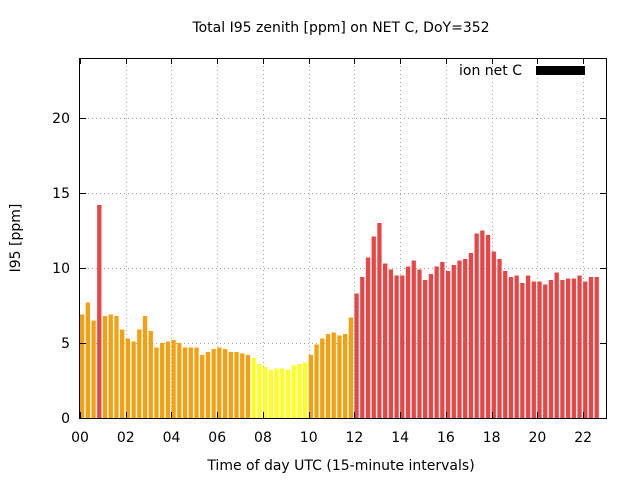 The height and width of the screenshot is (480, 640). I want to click on legend: ion net C, so click(522, 71).